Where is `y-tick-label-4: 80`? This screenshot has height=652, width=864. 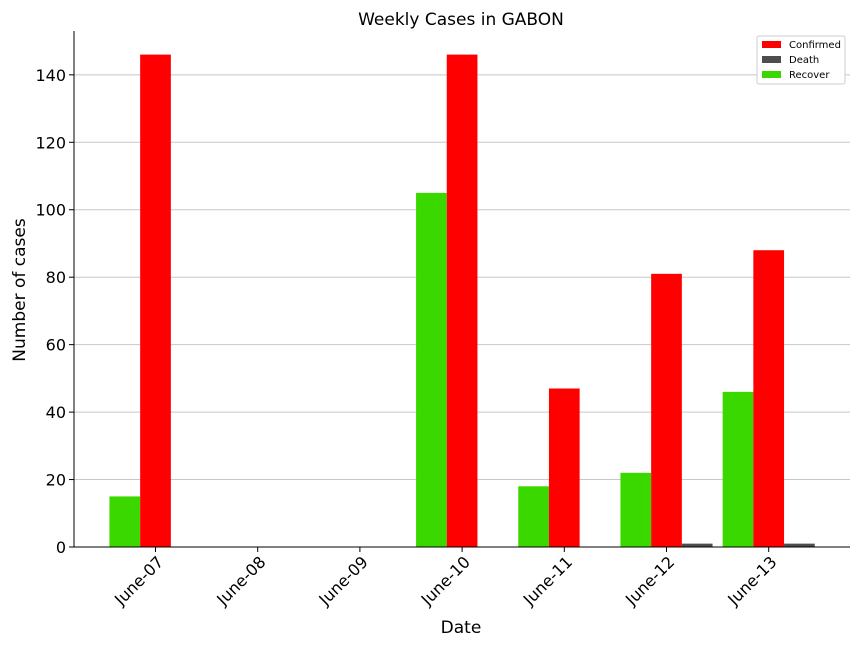
y-tick-label-4: 80 is located at coordinates (56, 277).